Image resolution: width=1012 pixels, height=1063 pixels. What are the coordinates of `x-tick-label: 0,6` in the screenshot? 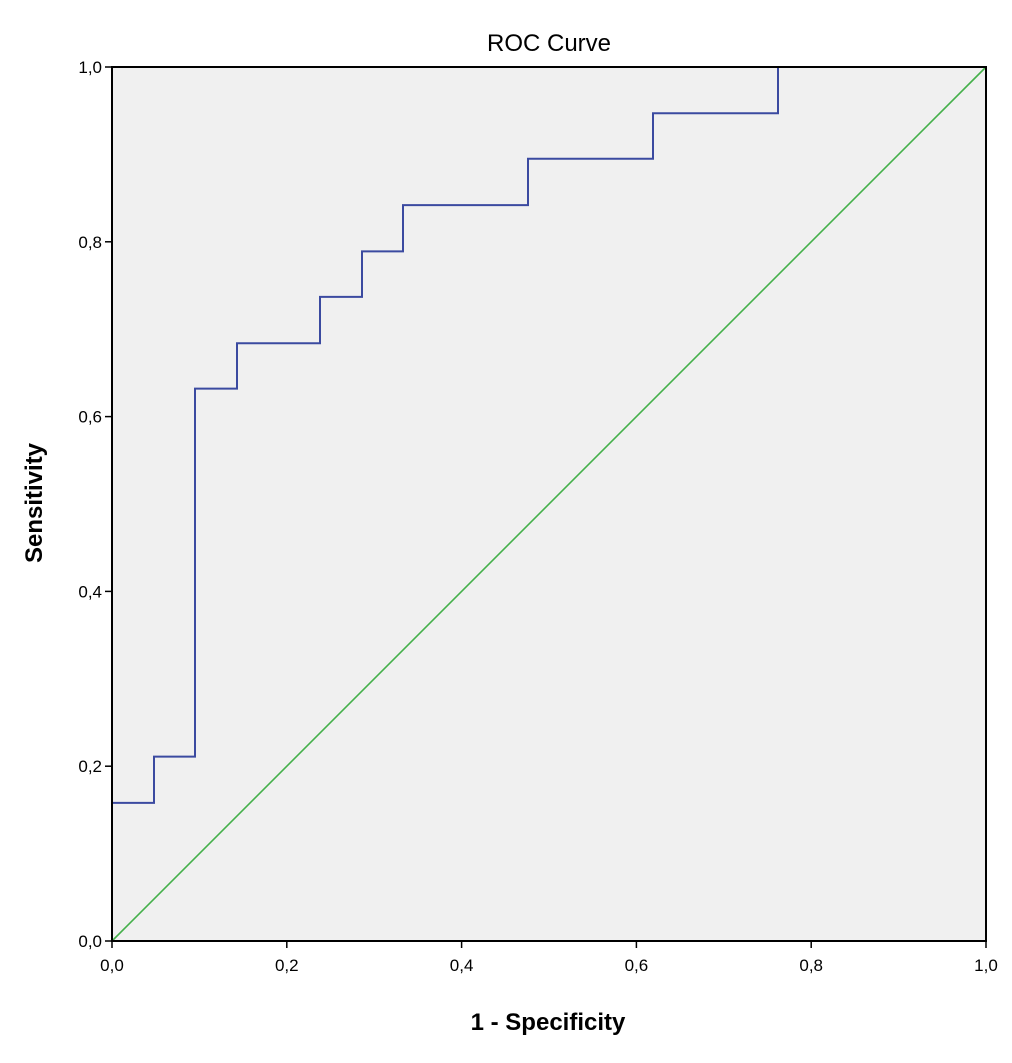 It's located at (637, 965).